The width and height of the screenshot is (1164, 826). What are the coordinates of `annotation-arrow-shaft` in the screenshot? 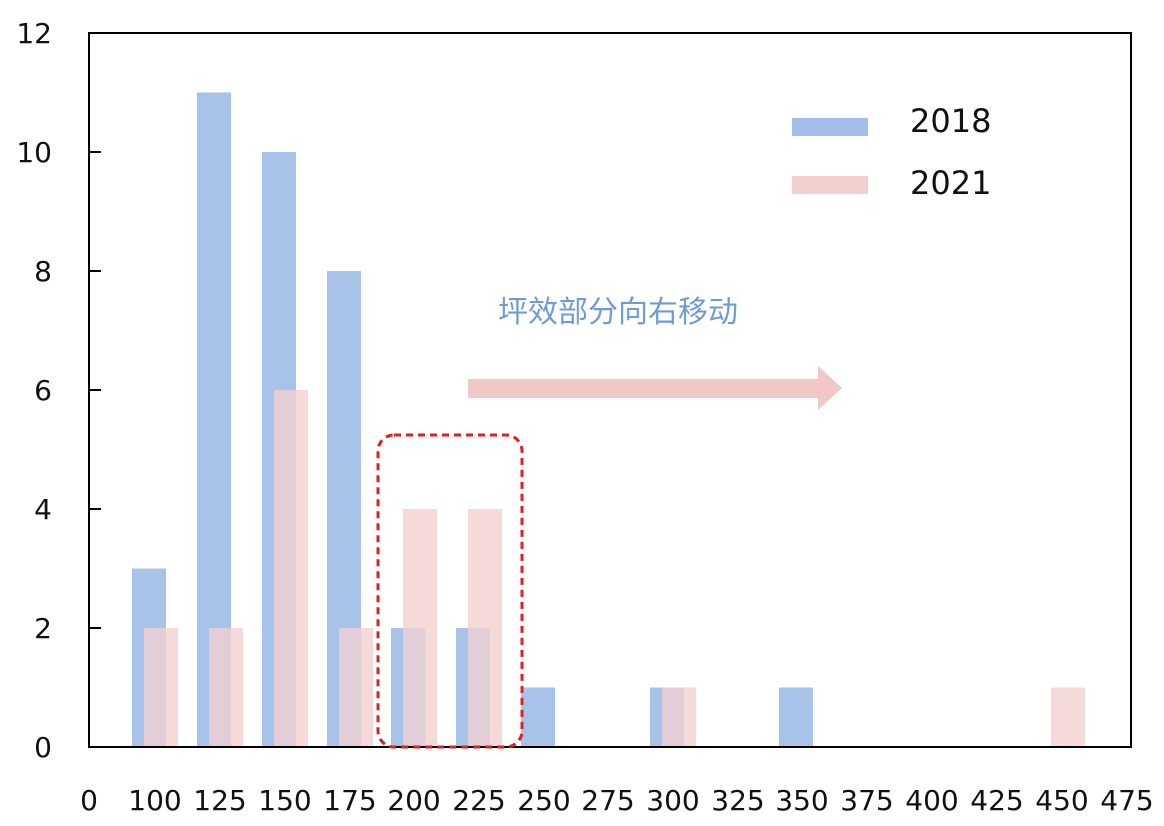 It's located at (644, 388).